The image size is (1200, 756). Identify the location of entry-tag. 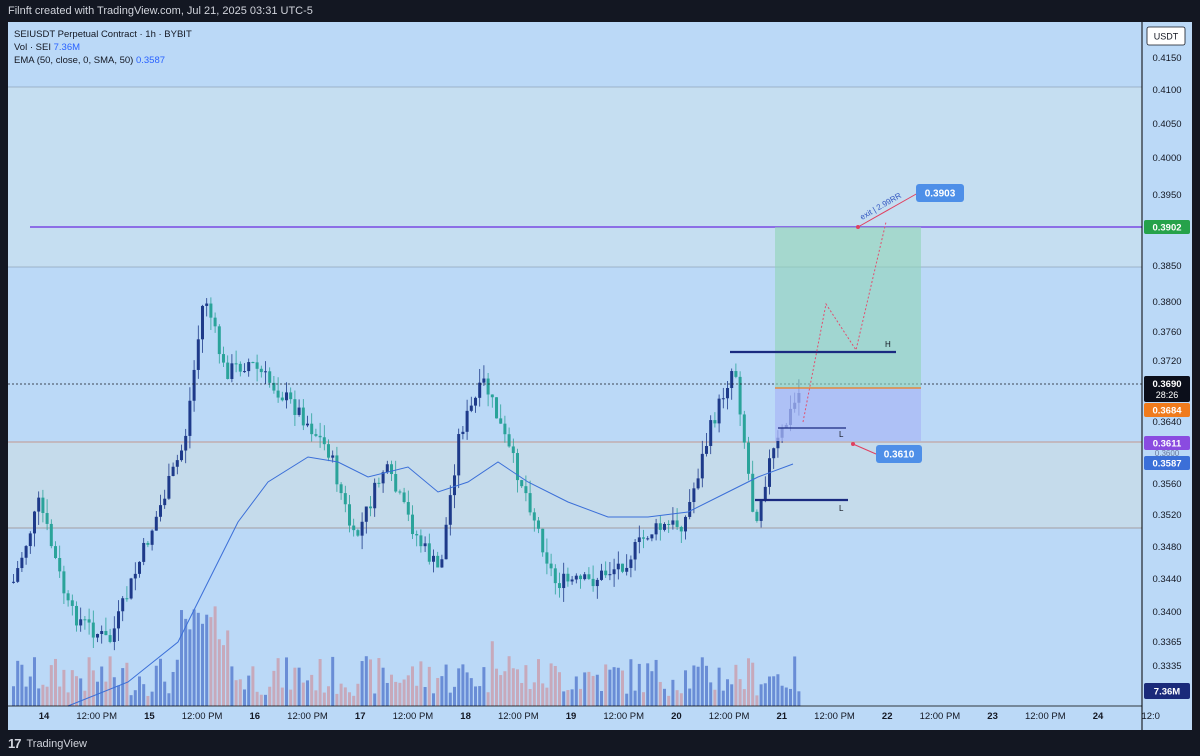
(1167, 410).